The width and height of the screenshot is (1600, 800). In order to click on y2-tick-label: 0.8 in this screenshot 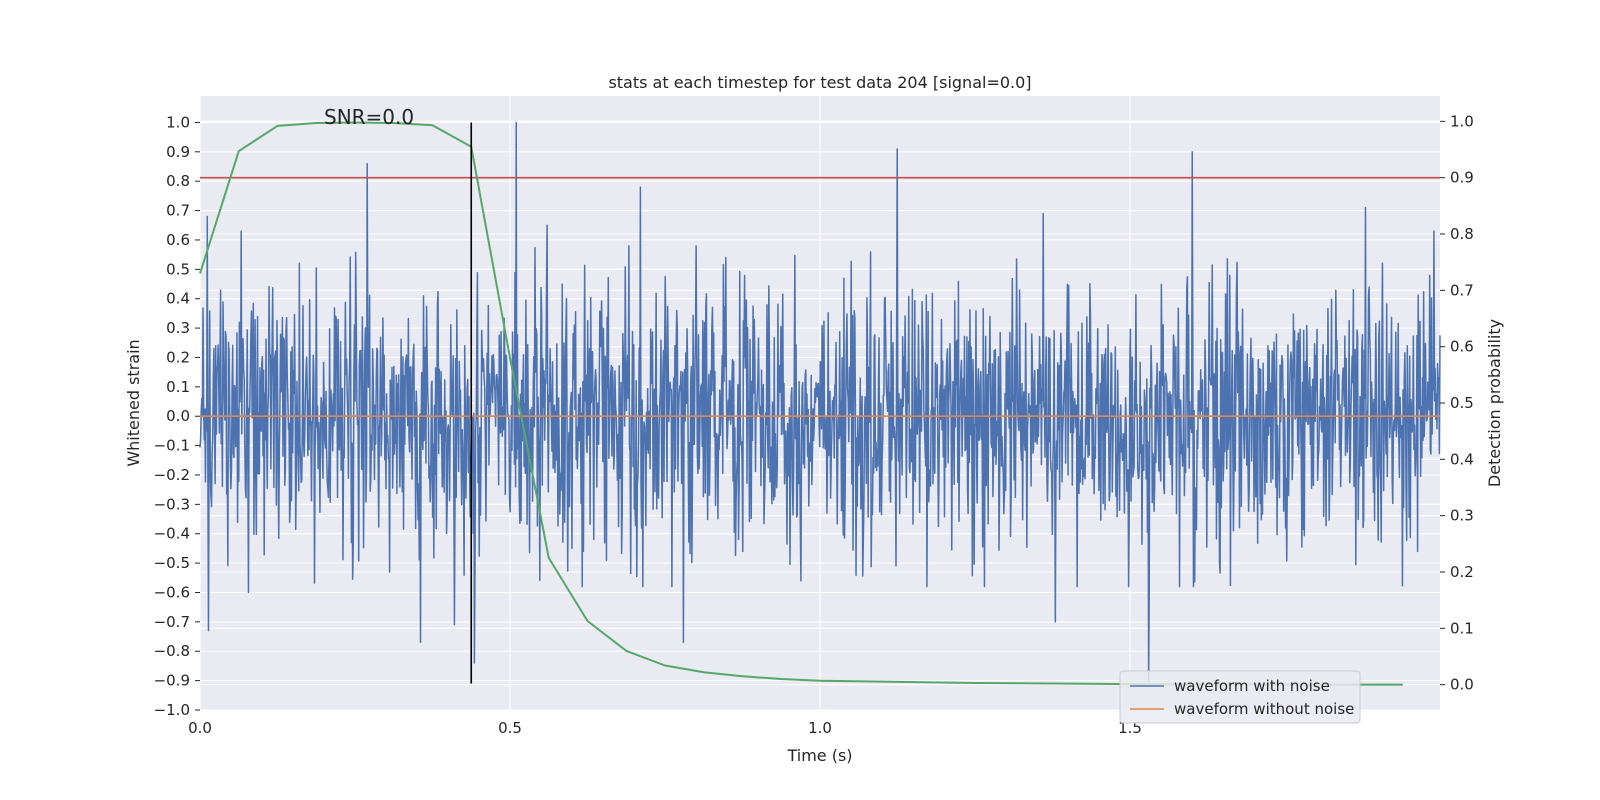, I will do `click(1462, 234)`.